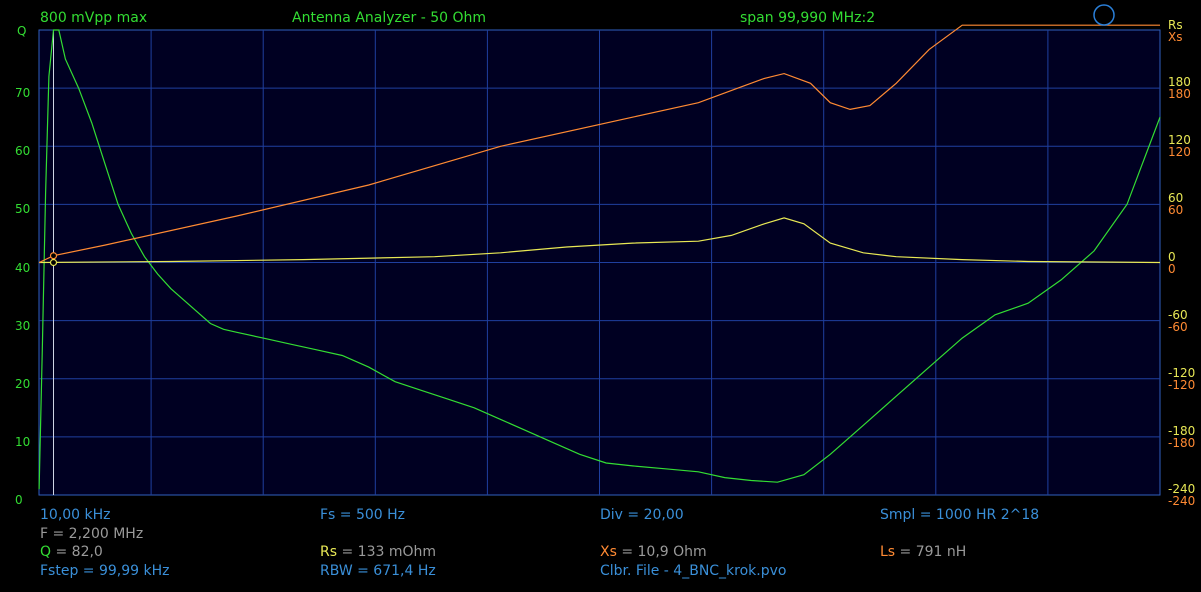  Describe the element at coordinates (808, 18) in the screenshot. I see `span-label: span 99,990 MHz:2` at that location.